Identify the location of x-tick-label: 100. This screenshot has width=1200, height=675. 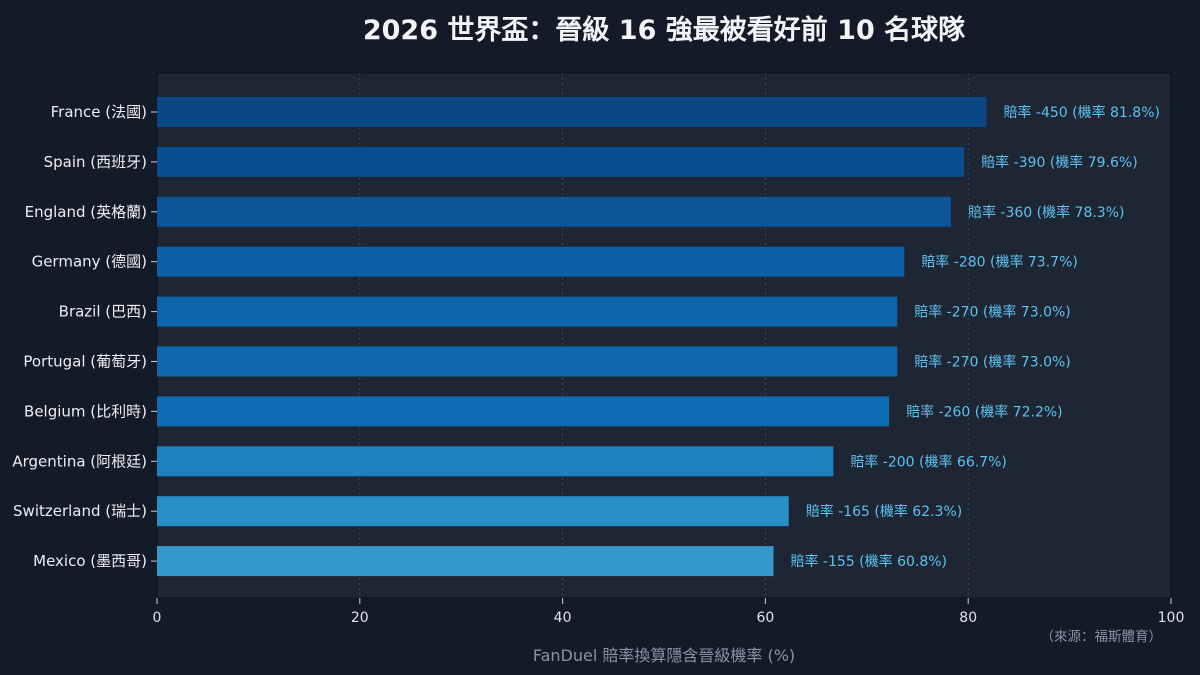
(1171, 618).